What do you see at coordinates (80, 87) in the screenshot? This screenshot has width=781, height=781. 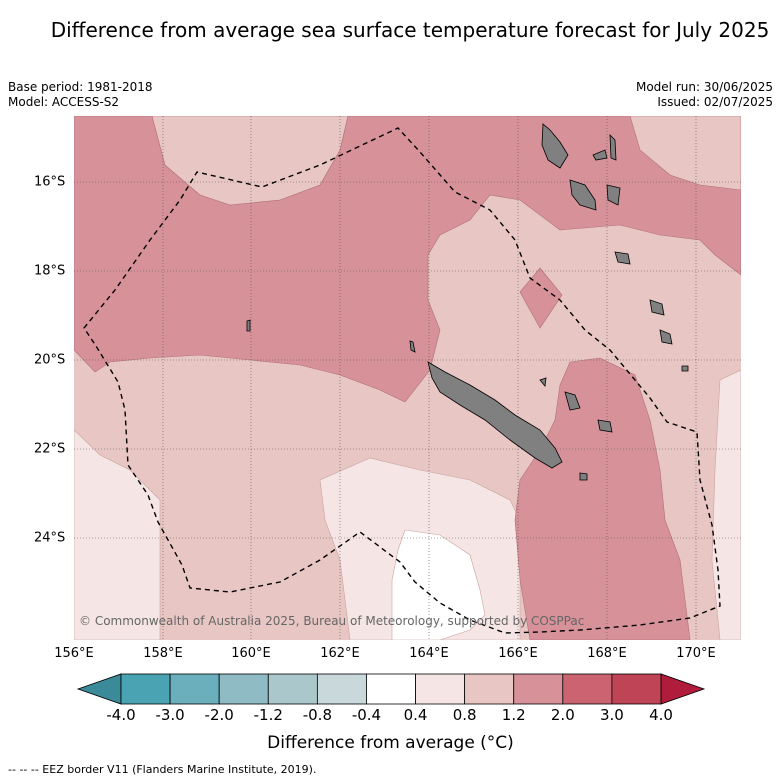 I see `base-period: Base period: 1981-2018` at bounding box center [80, 87].